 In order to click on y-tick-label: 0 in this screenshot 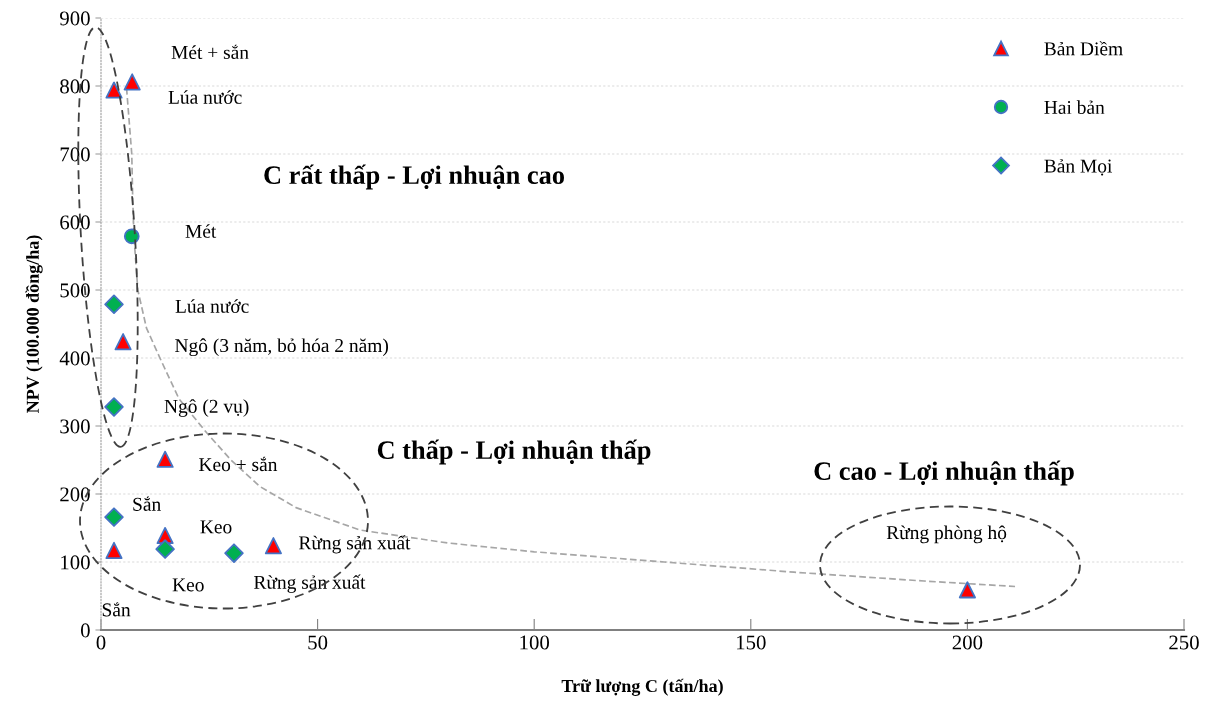, I will do `click(85, 630)`.